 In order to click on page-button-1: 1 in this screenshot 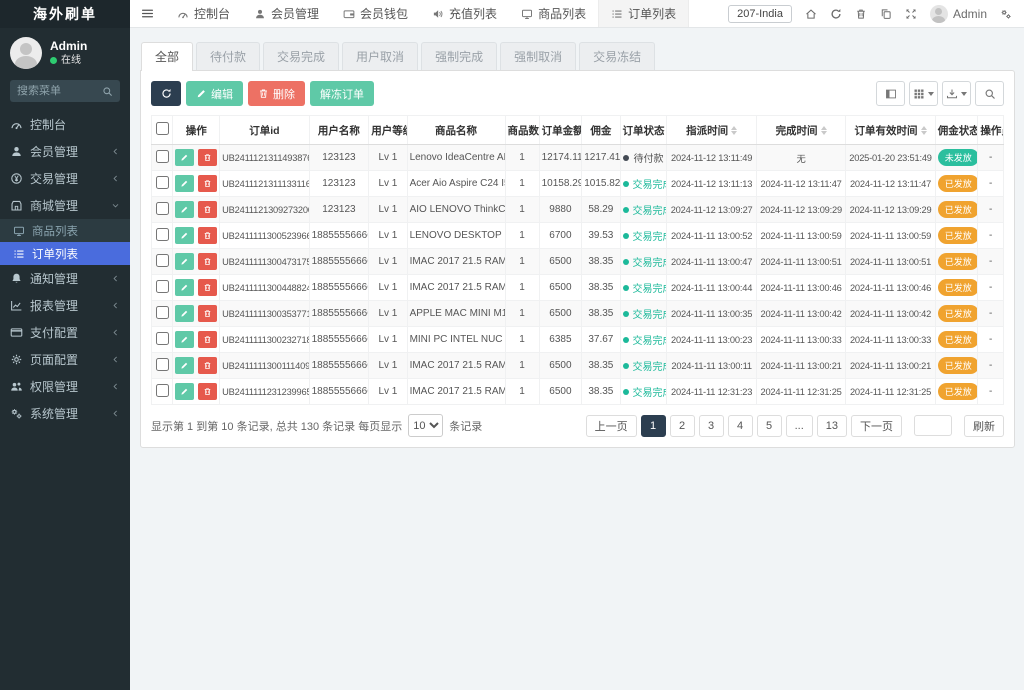, I will do `click(653, 425)`.